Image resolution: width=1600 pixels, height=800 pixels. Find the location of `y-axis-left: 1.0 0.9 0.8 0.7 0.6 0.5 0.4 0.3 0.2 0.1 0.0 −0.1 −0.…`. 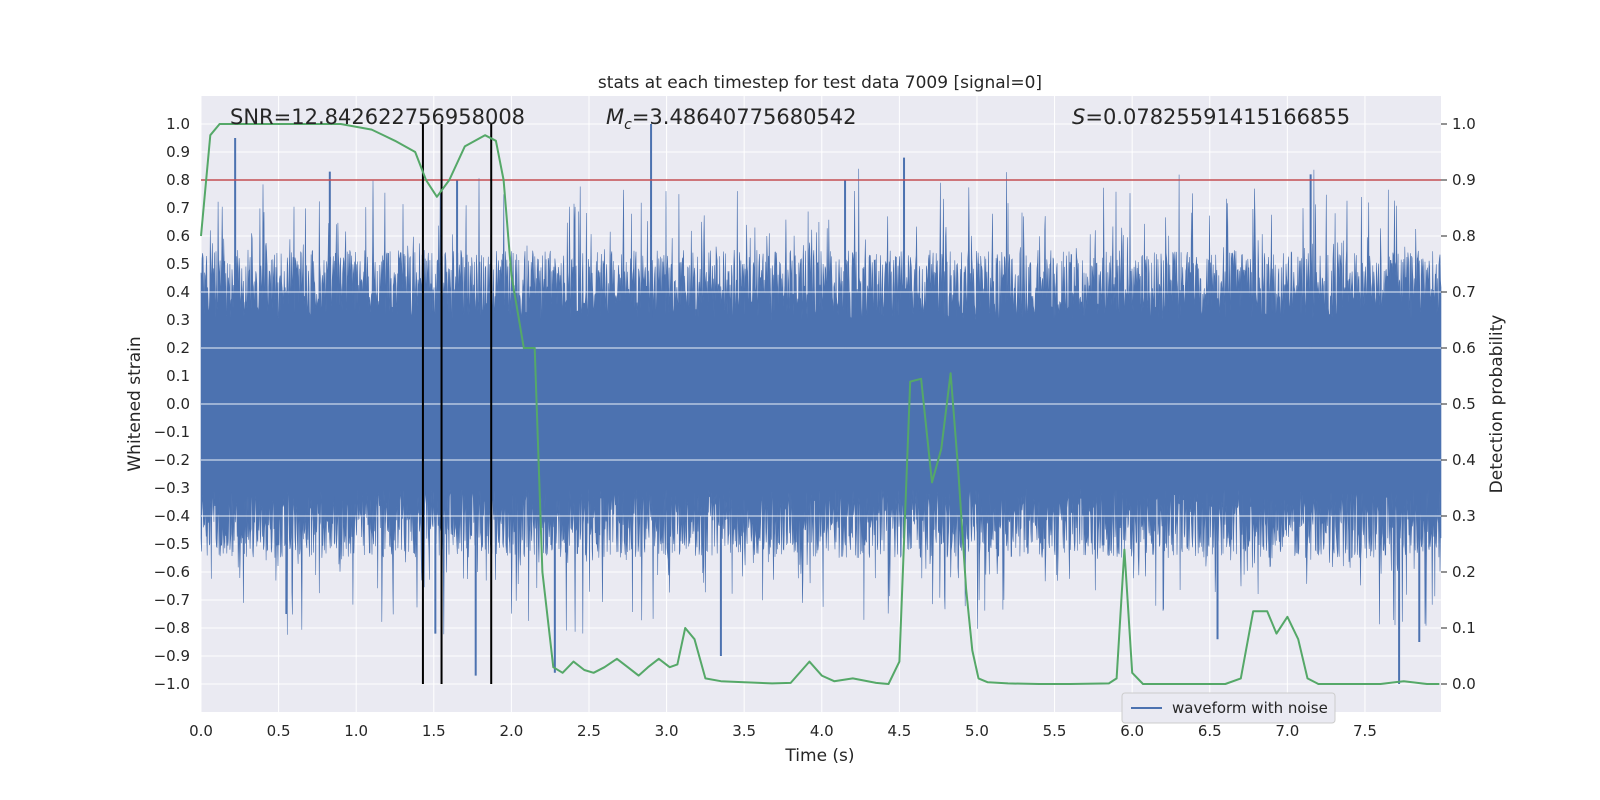

y-axis-left: 1.0 0.9 0.8 0.7 0.6 0.5 0.4 0.3 0.2 0.1 0.0 −0.1 −0.… is located at coordinates (172, 404).